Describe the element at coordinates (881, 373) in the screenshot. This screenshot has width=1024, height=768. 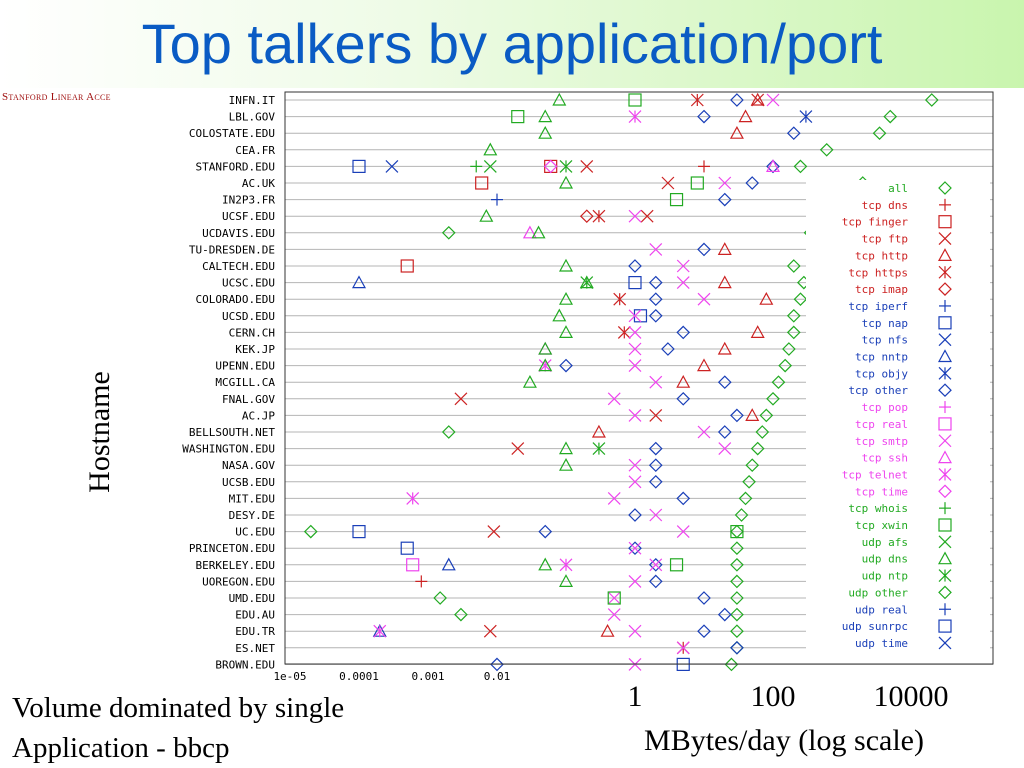
I see `legend-label: tcp objy` at that location.